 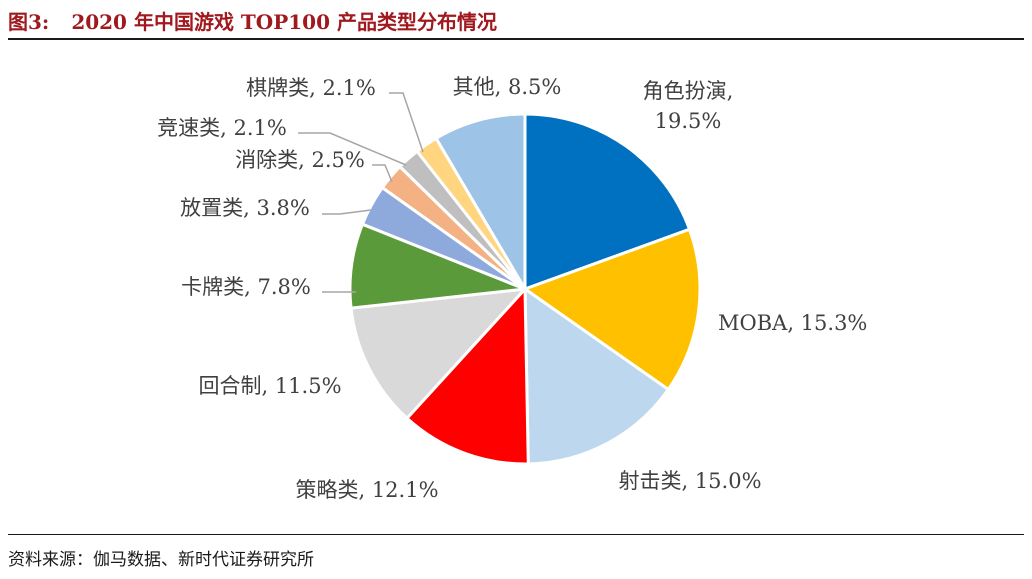 What do you see at coordinates (507, 87) in the screenshot?
I see `slice-label: 其他, 8.5%` at bounding box center [507, 87].